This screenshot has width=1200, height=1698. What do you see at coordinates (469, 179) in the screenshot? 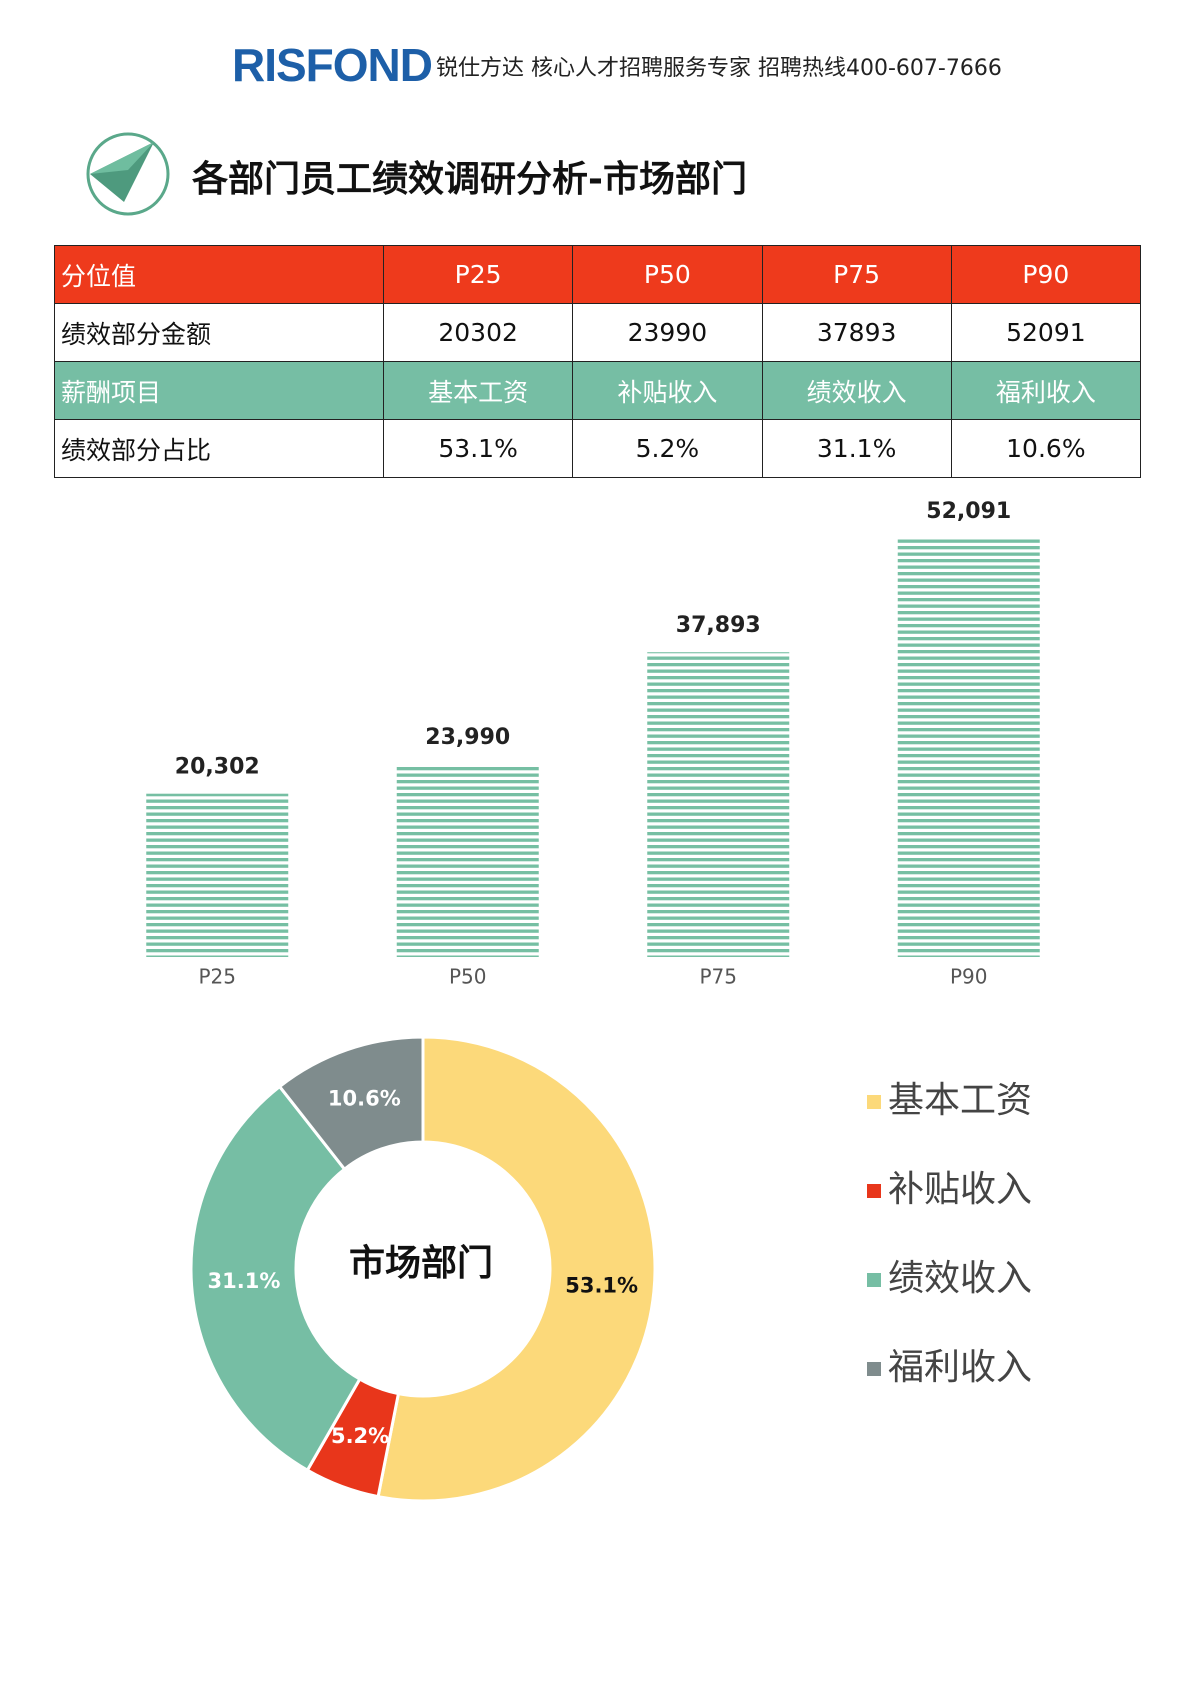
I see `page-title: 各部门员工绩效调研分析-市场部门` at bounding box center [469, 179].